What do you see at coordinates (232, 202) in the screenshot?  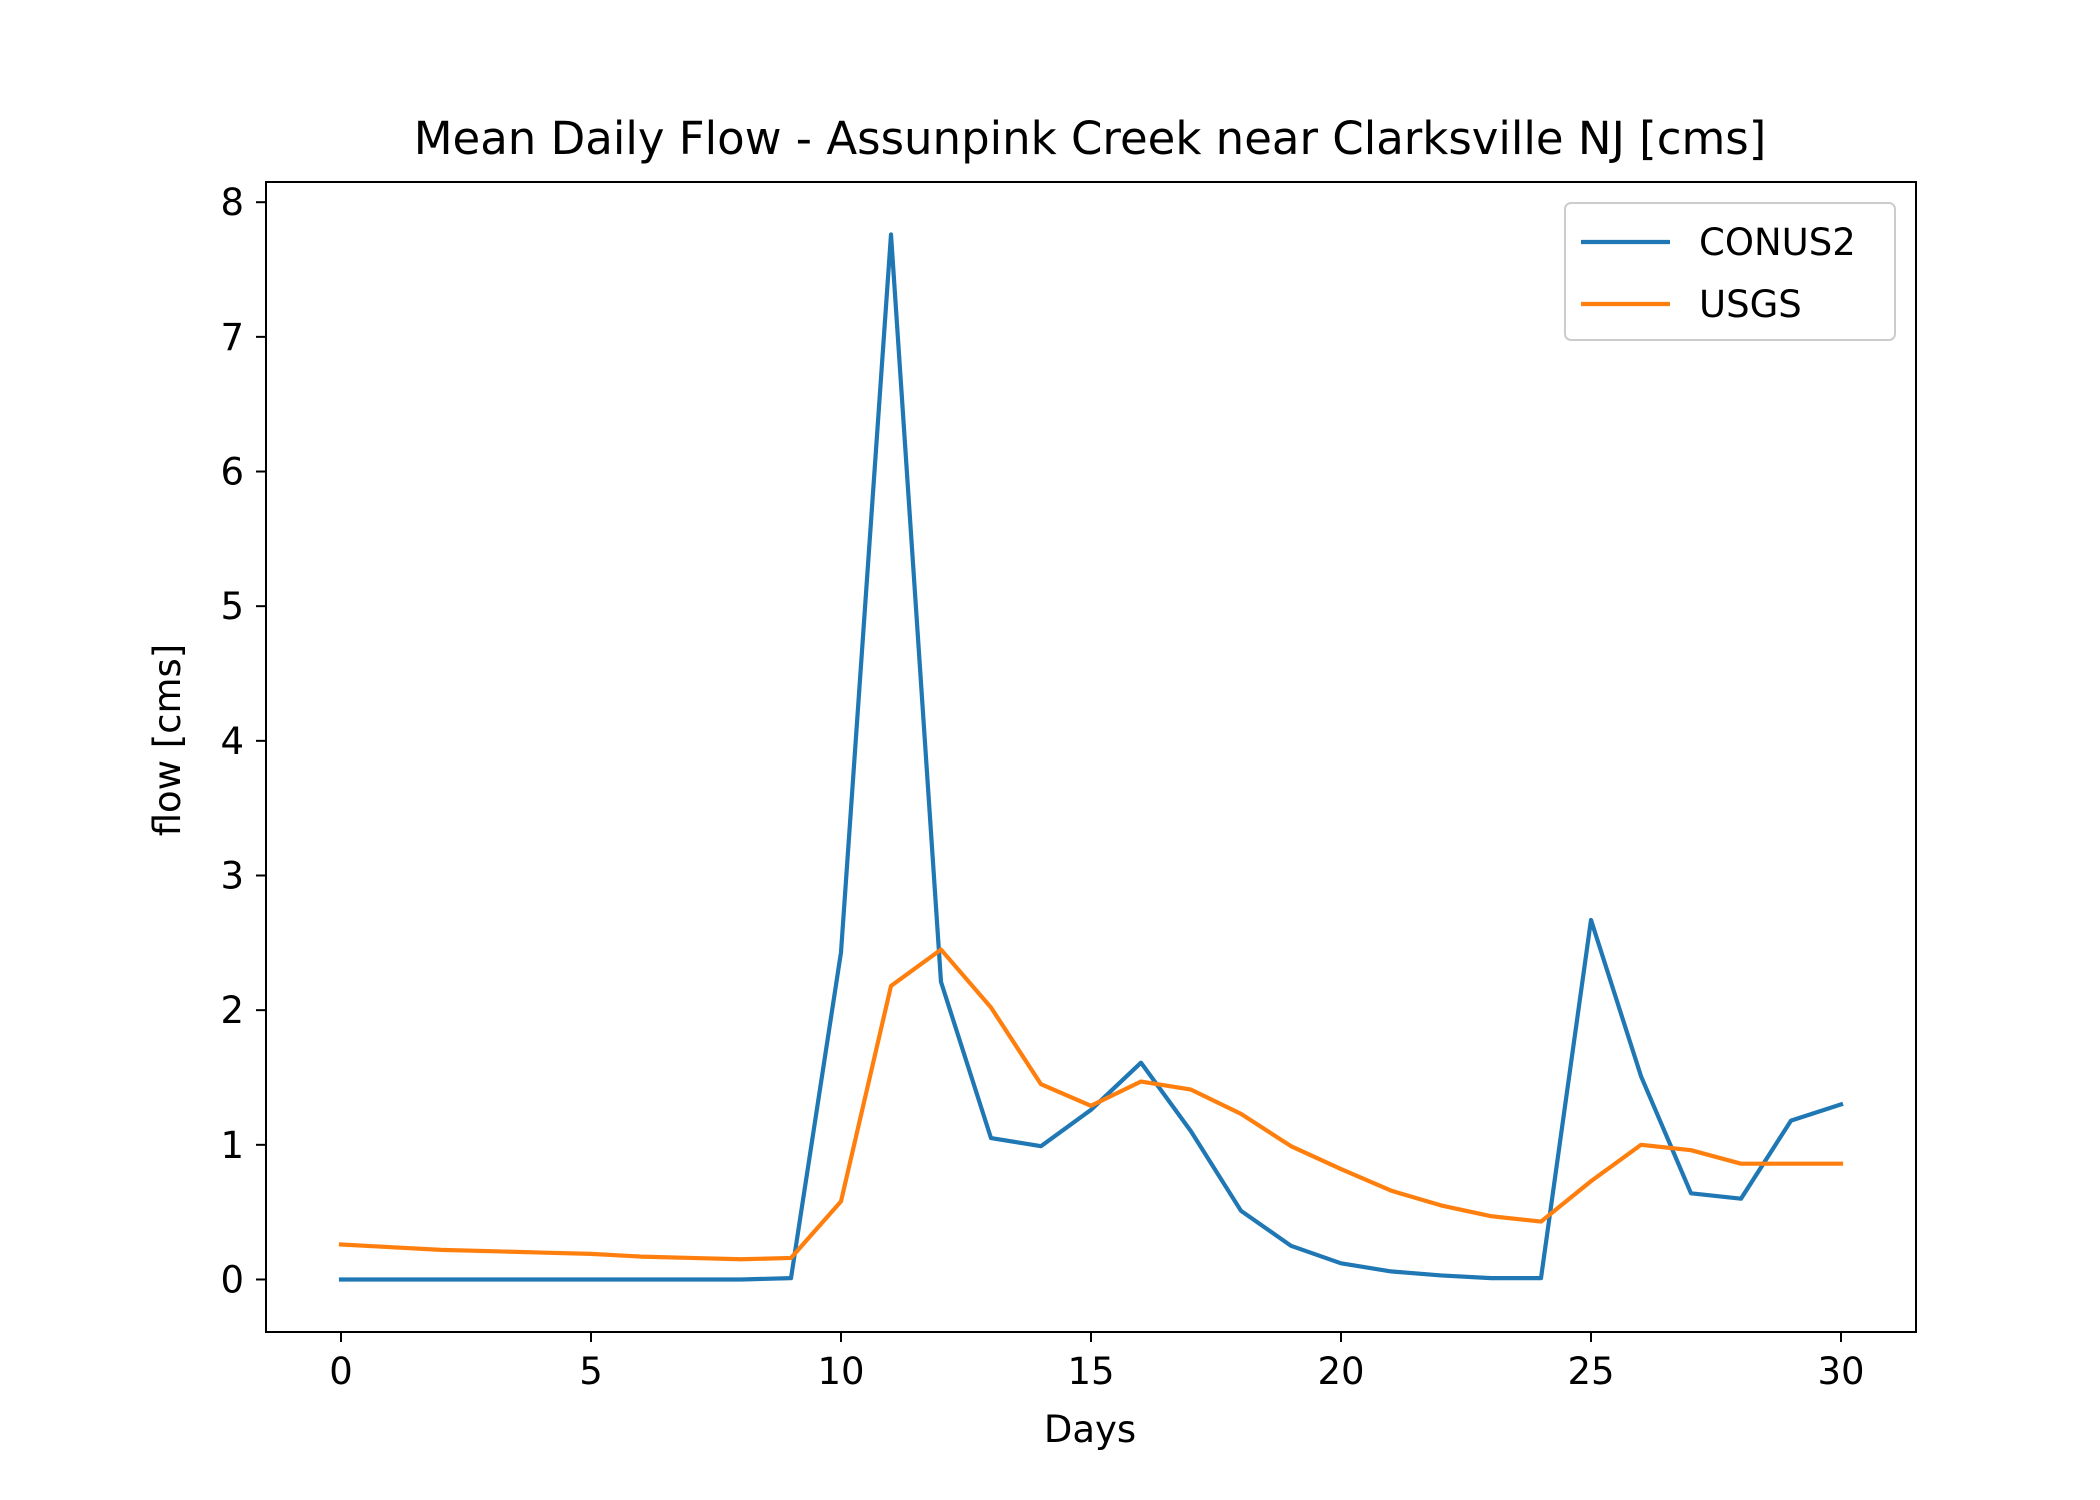 I see `y-tick-label: 8` at bounding box center [232, 202].